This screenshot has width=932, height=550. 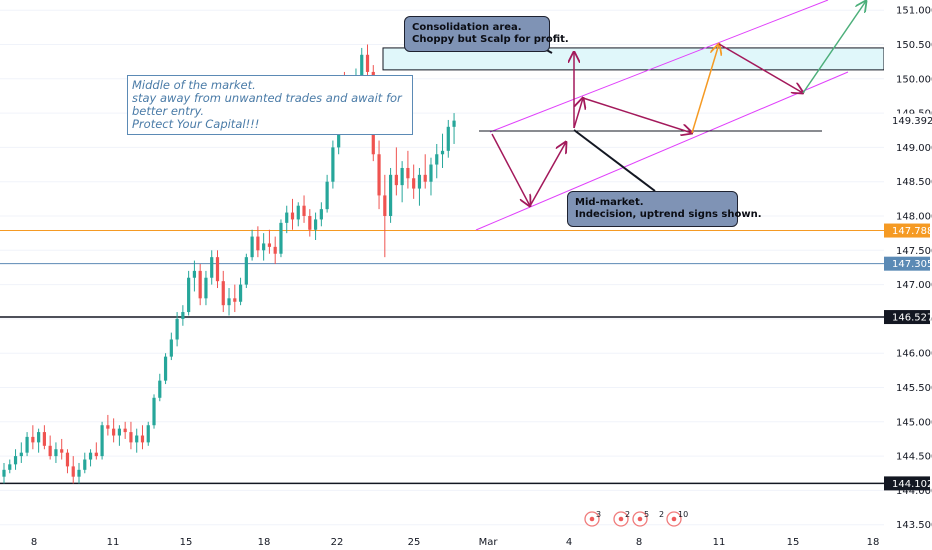 What do you see at coordinates (912, 484) in the screenshot?
I see `price-level-tag-label: 144.102` at bounding box center [912, 484].